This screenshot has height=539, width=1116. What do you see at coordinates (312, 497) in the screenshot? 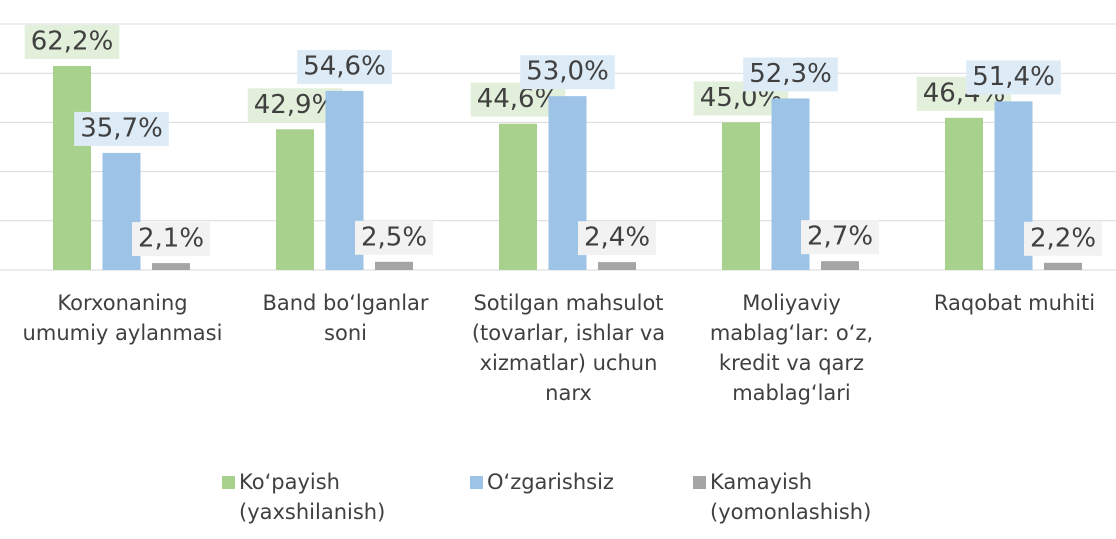
I see `legend-label: Ko‘payish (yaxshilanish)` at bounding box center [312, 497].